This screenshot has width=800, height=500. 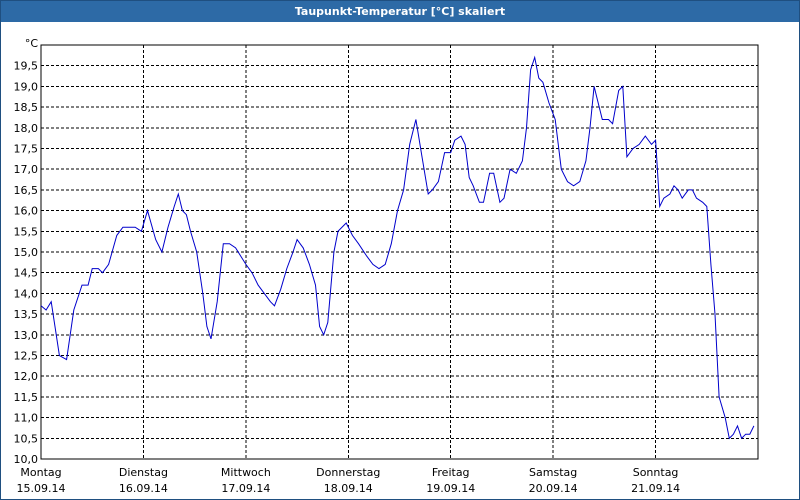 I want to click on x-tick-day: Dienstag, so click(x=143, y=472).